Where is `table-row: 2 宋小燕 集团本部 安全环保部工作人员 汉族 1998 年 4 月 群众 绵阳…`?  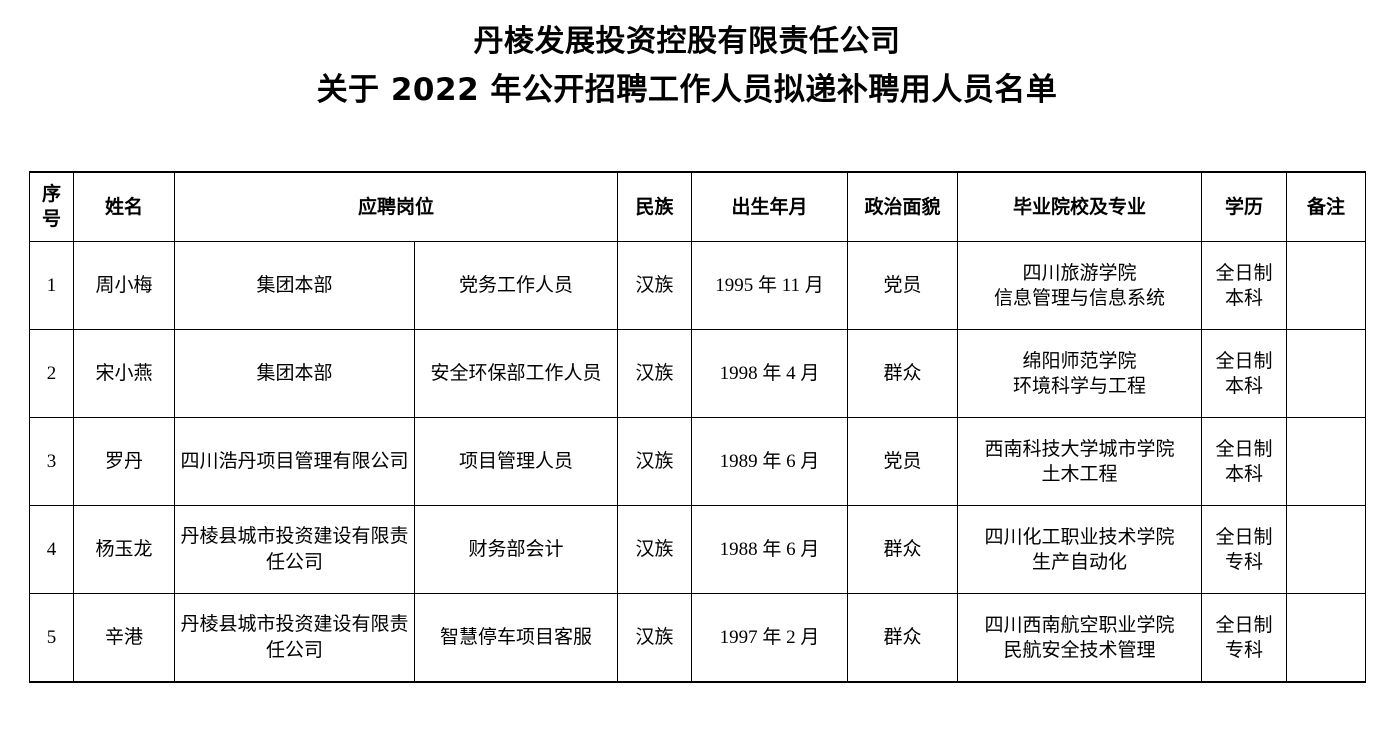
table-row: 2 宋小燕 集团本部 安全环保部工作人员 汉族 1998 年 4 月 群众 绵阳… is located at coordinates (698, 373).